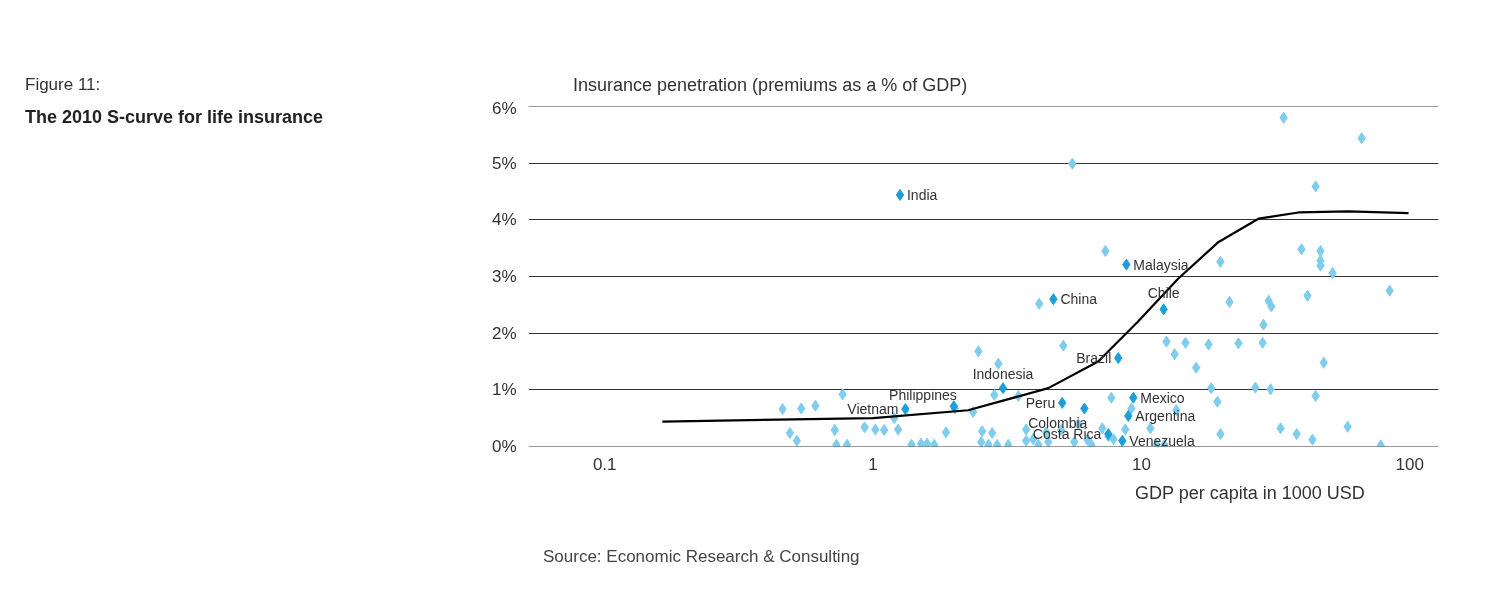 The height and width of the screenshot is (594, 1494). I want to click on annotation: Malaysia, so click(1161, 264).